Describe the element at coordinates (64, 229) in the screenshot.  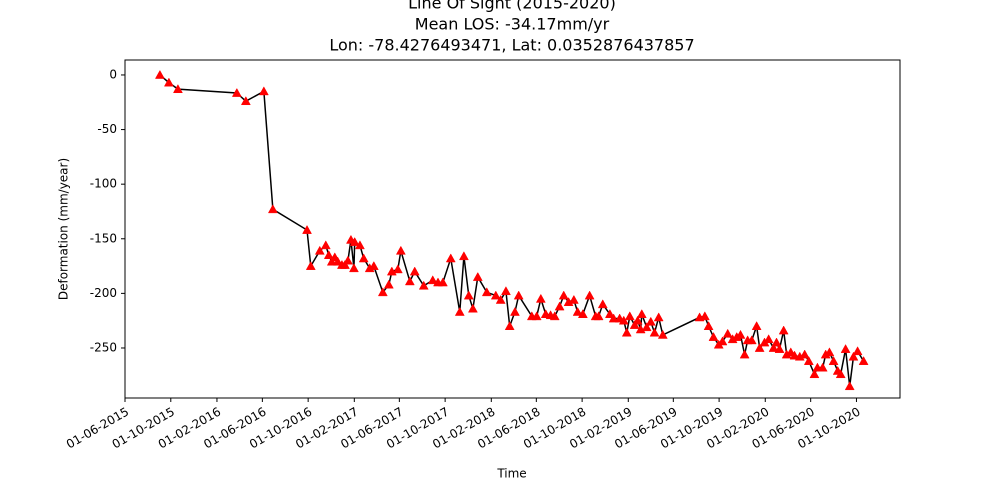
I see `y-axis-label: Deformation (mm/year)` at that location.